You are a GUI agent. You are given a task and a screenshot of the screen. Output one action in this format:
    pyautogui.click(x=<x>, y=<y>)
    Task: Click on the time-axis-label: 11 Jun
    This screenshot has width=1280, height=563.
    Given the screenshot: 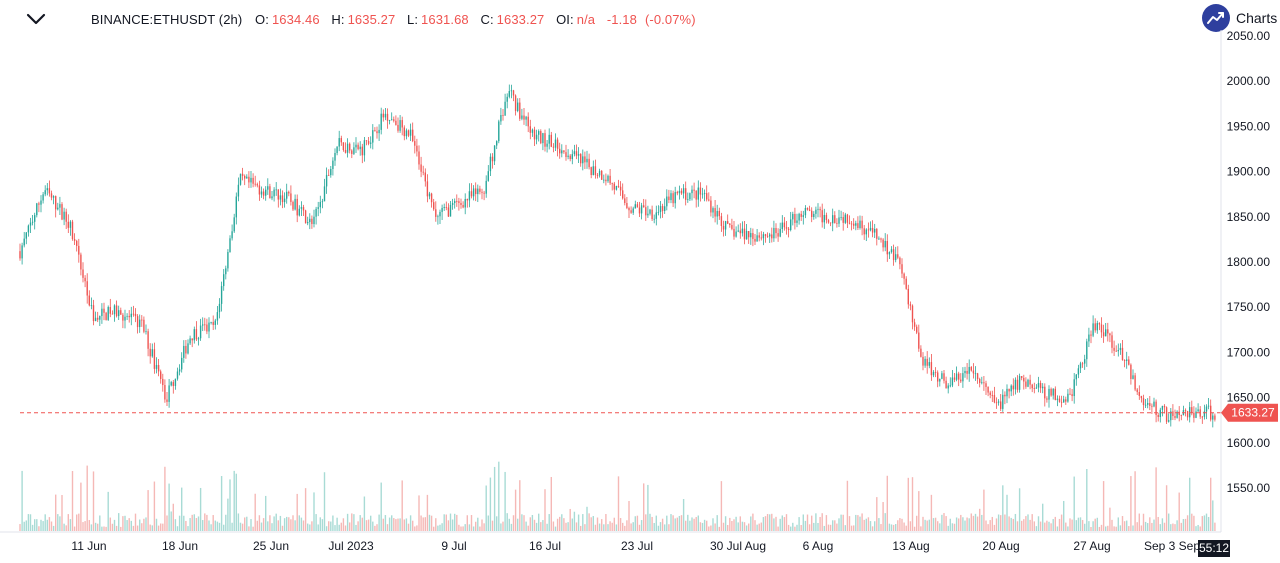 What is the action you would take?
    pyautogui.click(x=88, y=546)
    